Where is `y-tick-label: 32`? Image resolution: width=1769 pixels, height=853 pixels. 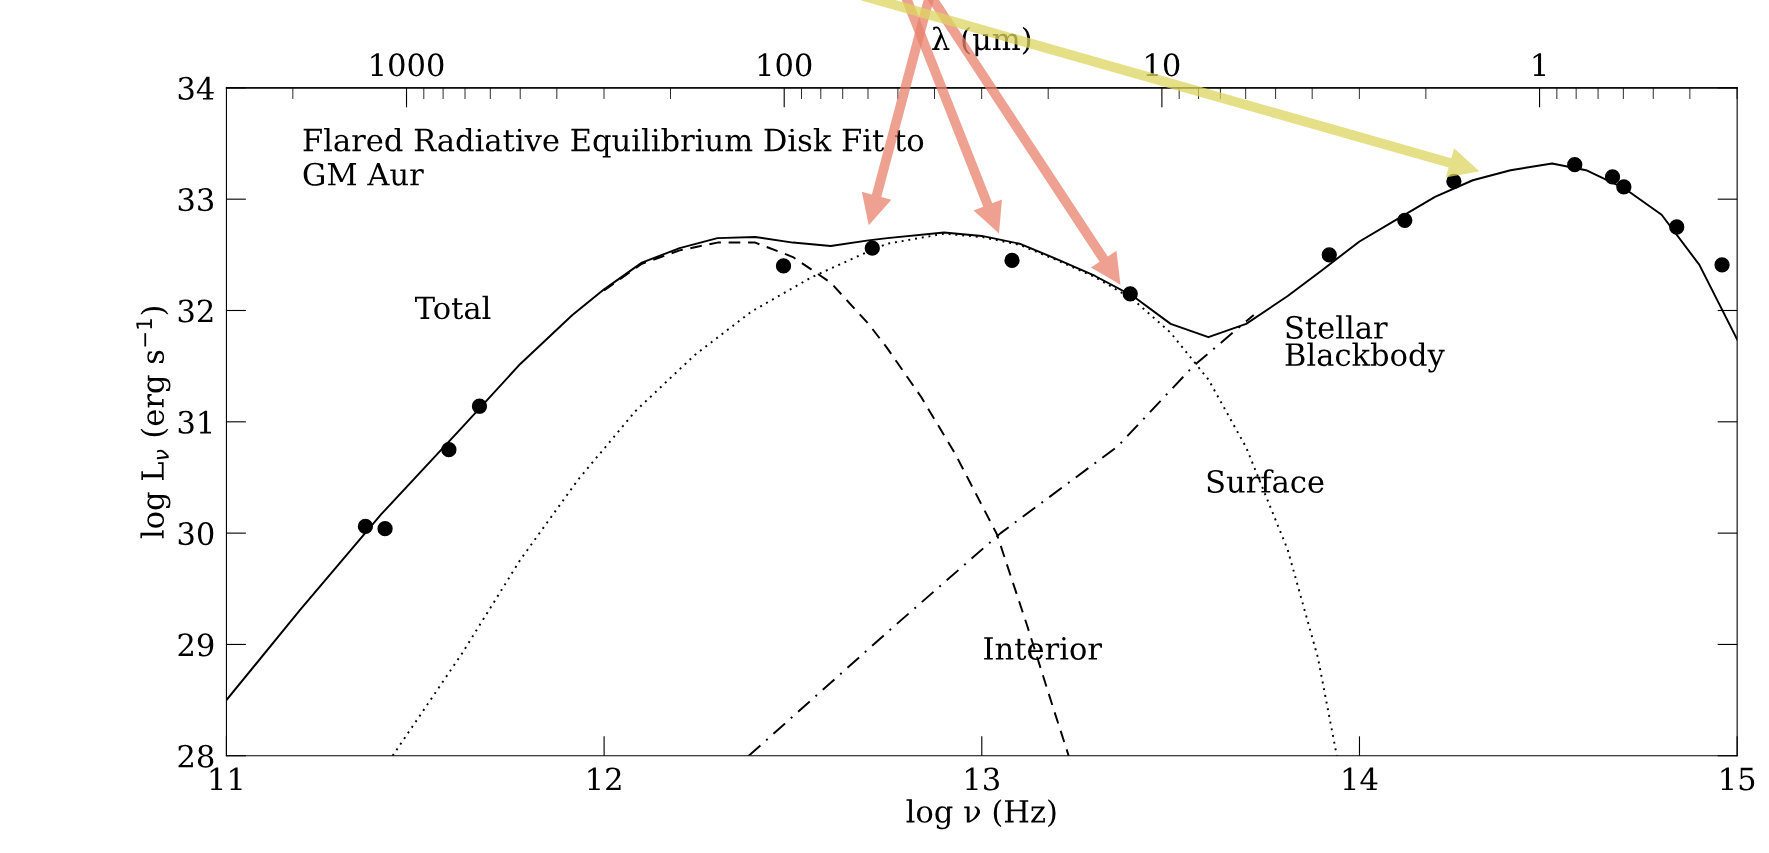
y-tick-label: 32 is located at coordinates (195, 311).